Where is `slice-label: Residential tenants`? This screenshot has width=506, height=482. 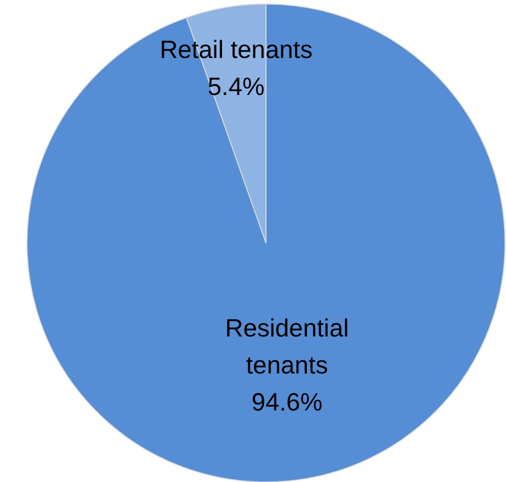
slice-label: Residential tenants is located at coordinates (287, 347).